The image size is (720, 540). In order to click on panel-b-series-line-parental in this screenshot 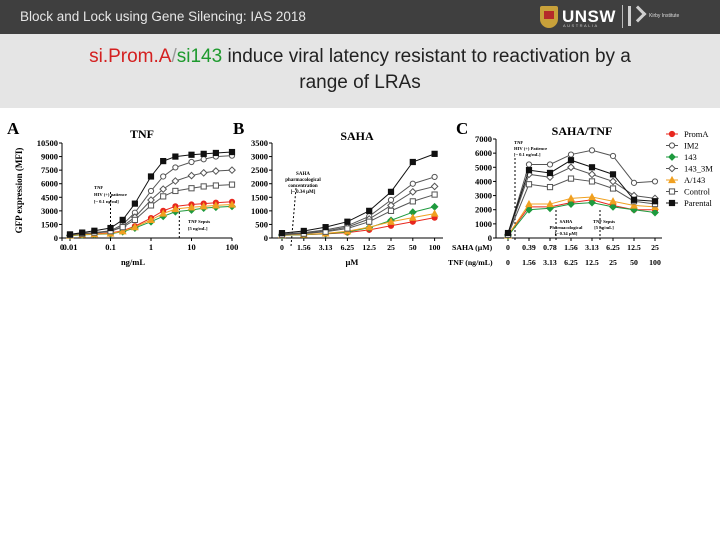, I will do `click(358, 193)`.